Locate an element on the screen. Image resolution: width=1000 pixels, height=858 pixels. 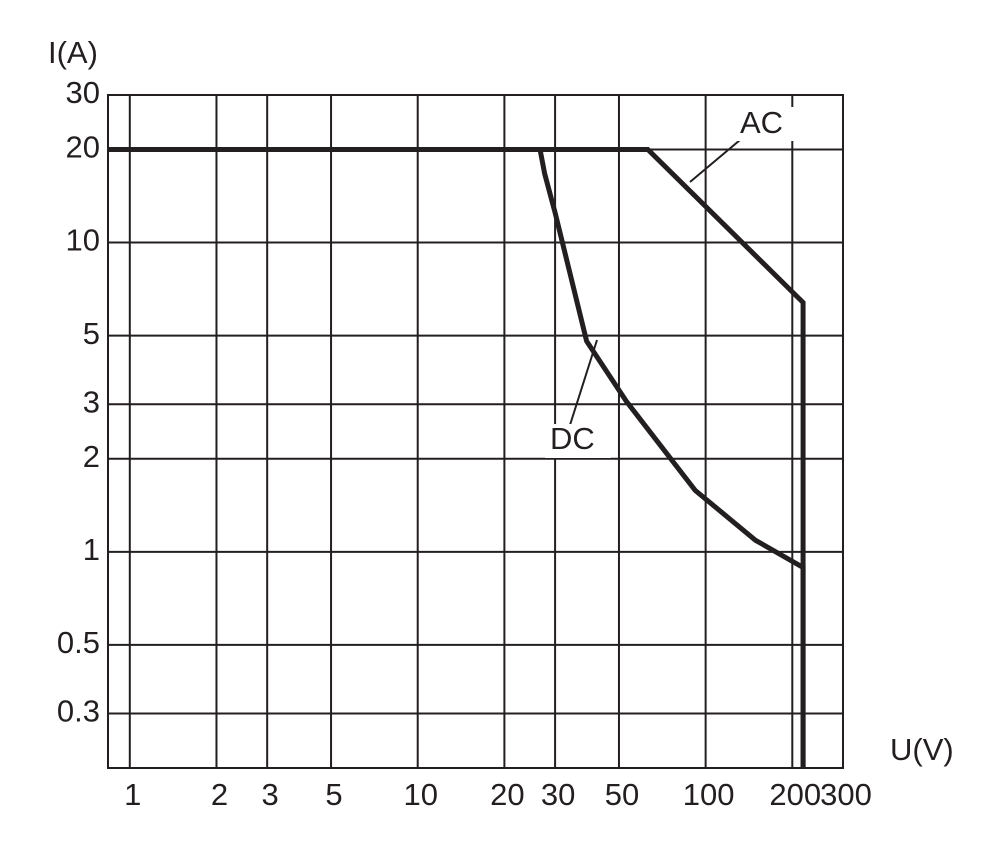
x-axis-label: U(V) is located at coordinates (922, 749).